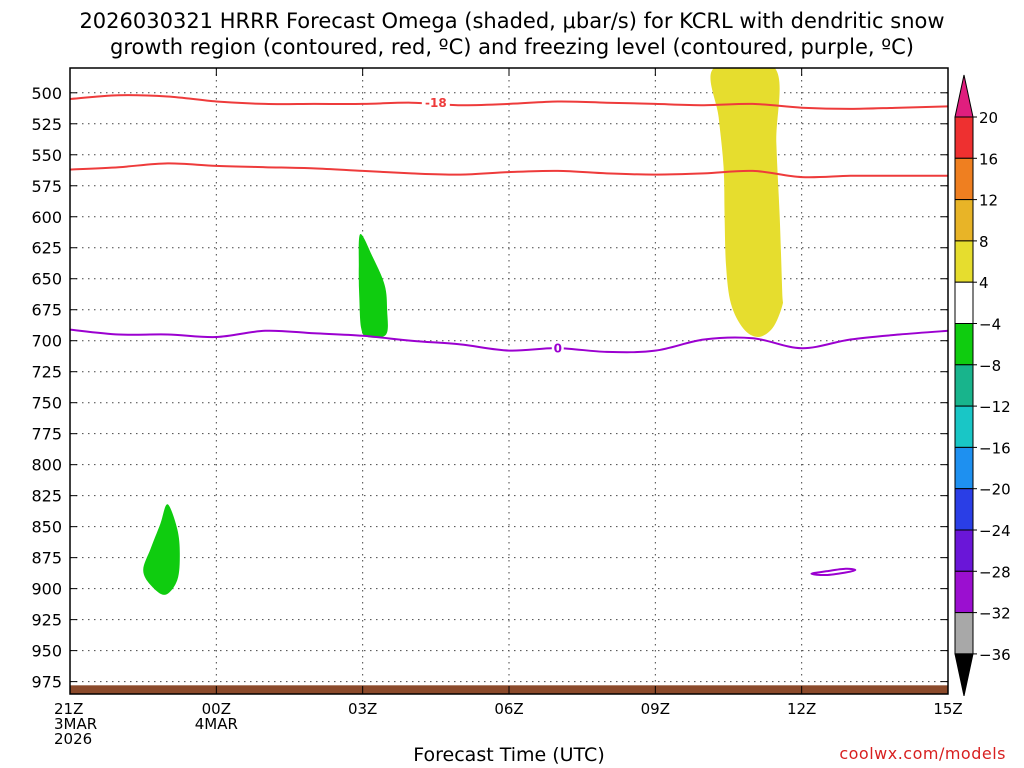  Describe the element at coordinates (161, 549) in the screenshot. I see `omega-negative-lower` at that location.